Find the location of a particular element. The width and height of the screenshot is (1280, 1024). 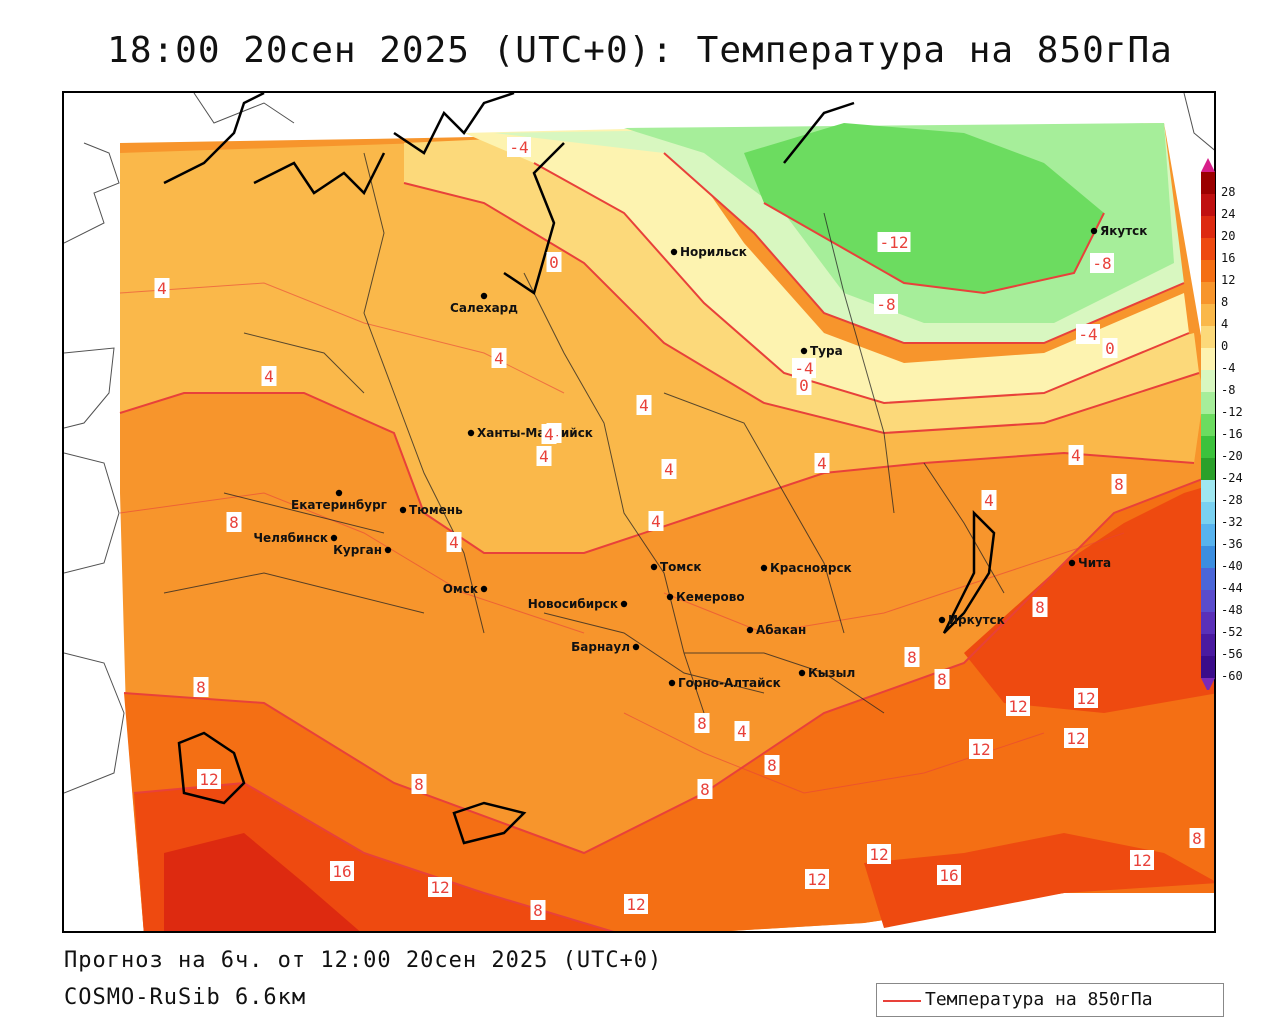

city-label: Тура is located at coordinates (826, 351).